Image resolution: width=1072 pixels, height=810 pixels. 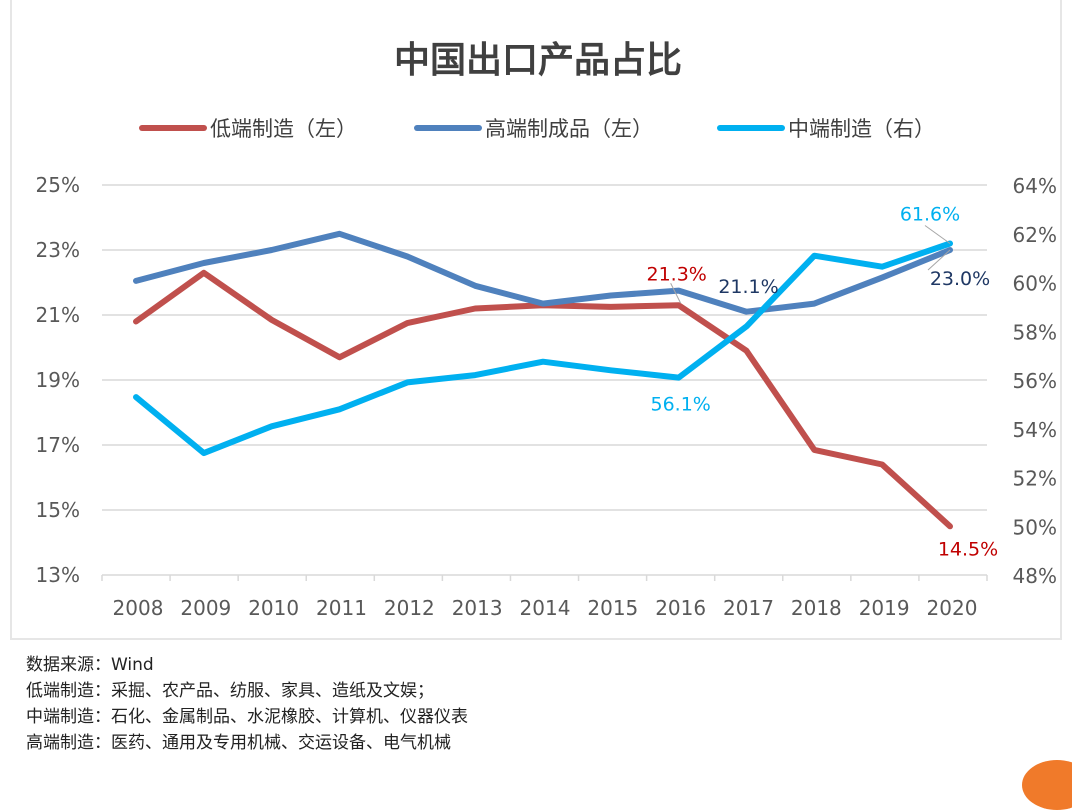 What do you see at coordinates (341, 608) in the screenshot?
I see `x-axis-label: 2011` at bounding box center [341, 608].